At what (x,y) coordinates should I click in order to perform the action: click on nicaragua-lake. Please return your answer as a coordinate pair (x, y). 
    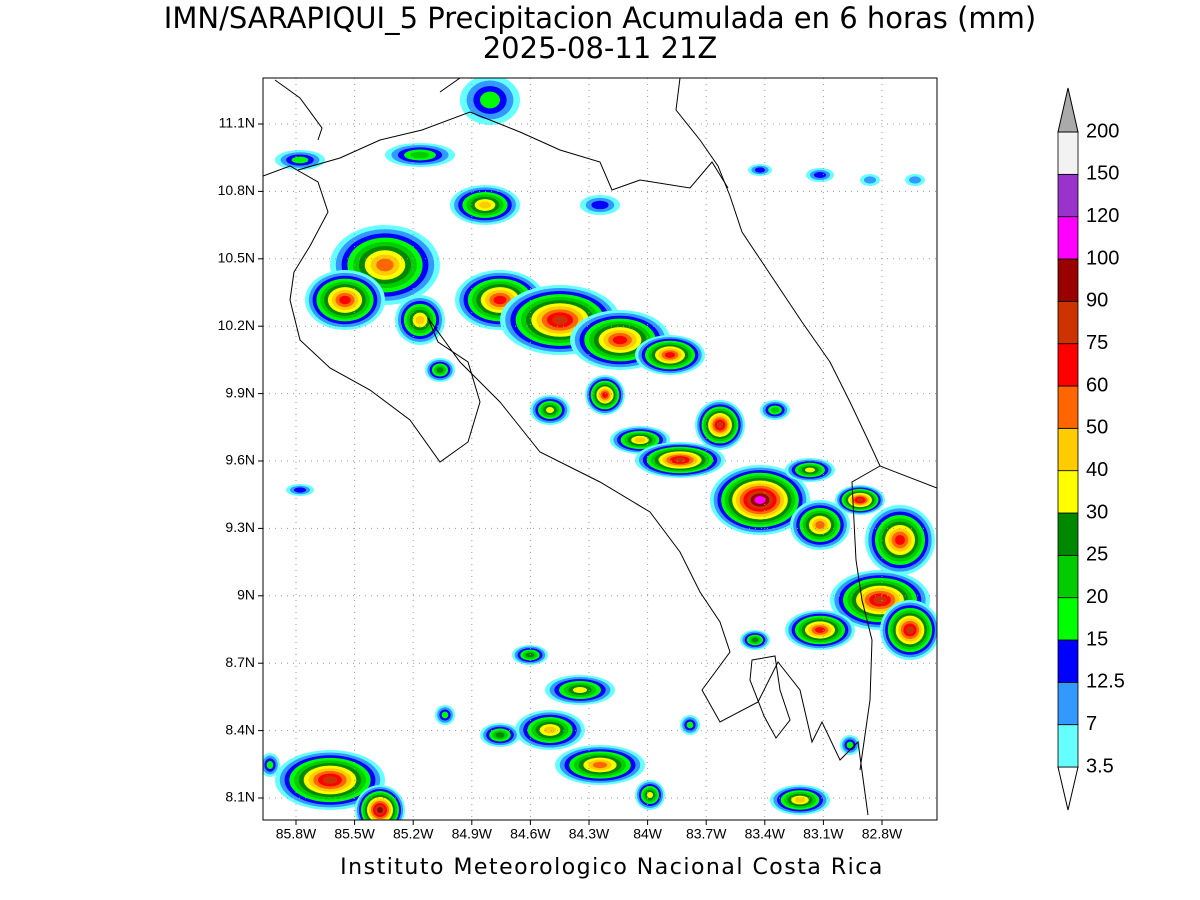
    Looking at the image, I should click on (367, 109).